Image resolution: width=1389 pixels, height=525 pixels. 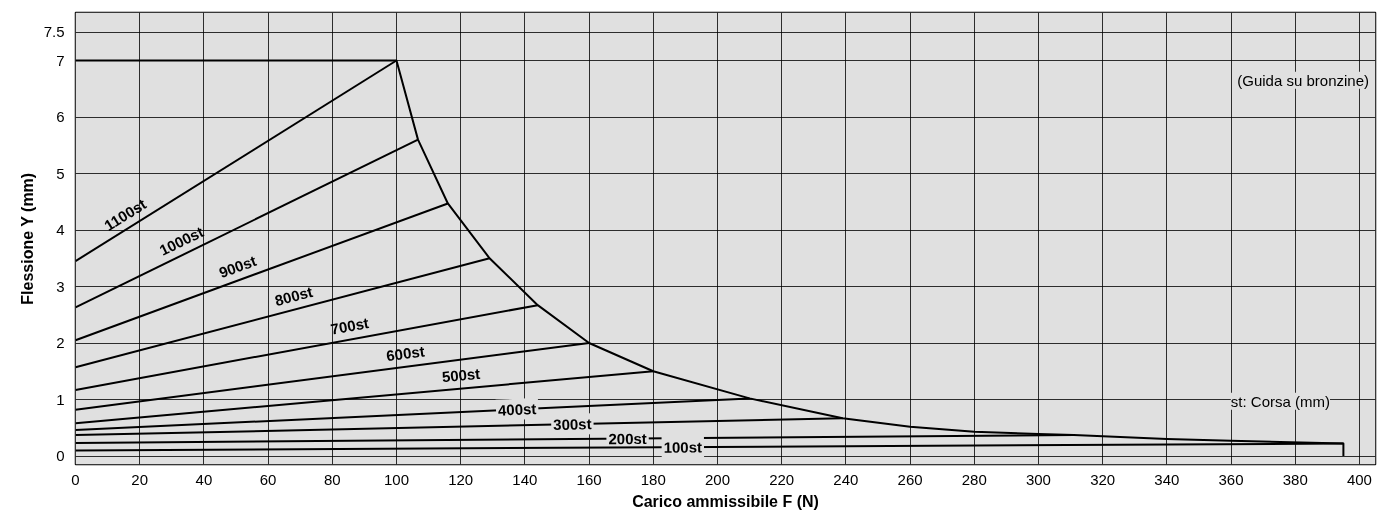 What do you see at coordinates (461, 375) in the screenshot?
I see `text: 500st` at bounding box center [461, 375].